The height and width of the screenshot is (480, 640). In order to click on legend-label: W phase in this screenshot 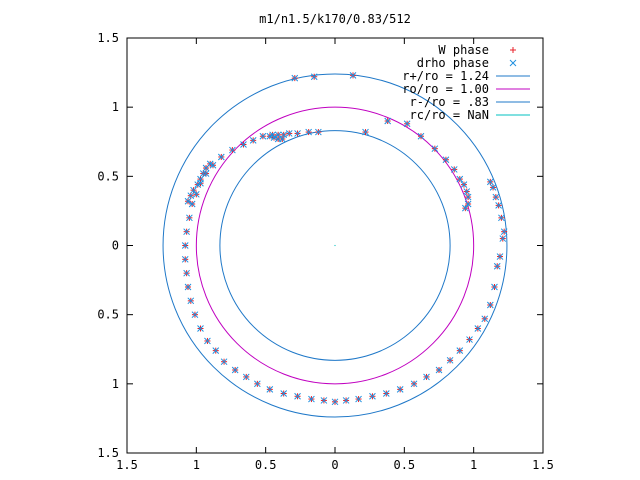, I will do `click(463, 50)`.